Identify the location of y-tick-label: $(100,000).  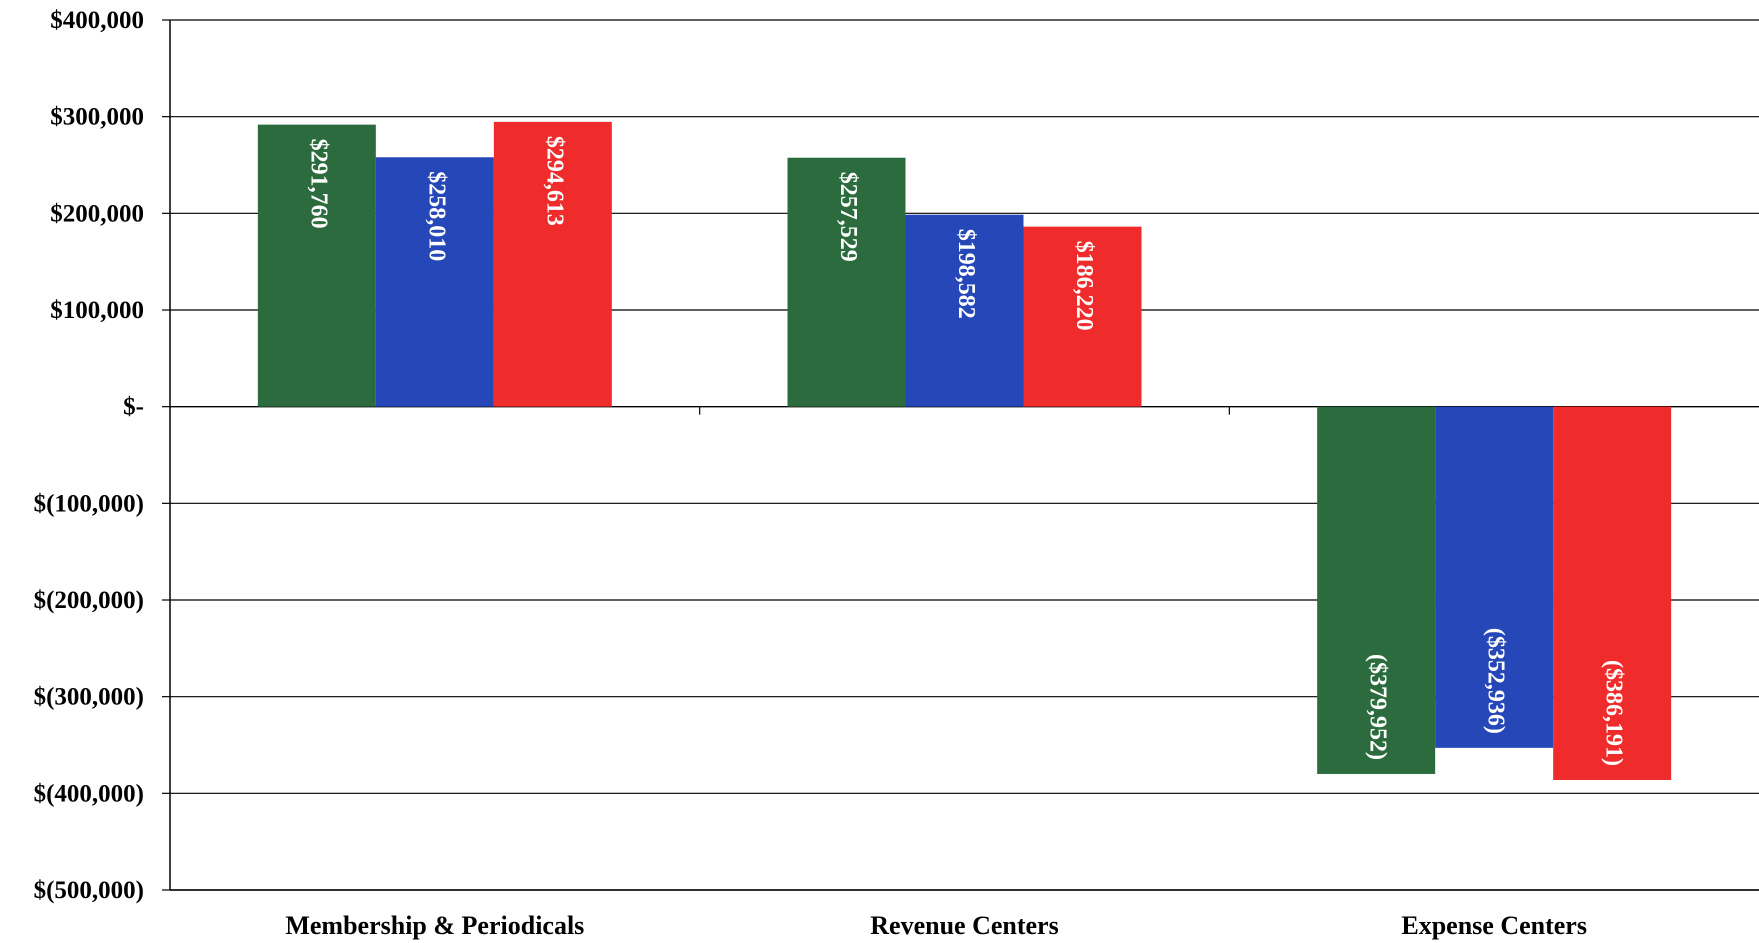
(89, 503).